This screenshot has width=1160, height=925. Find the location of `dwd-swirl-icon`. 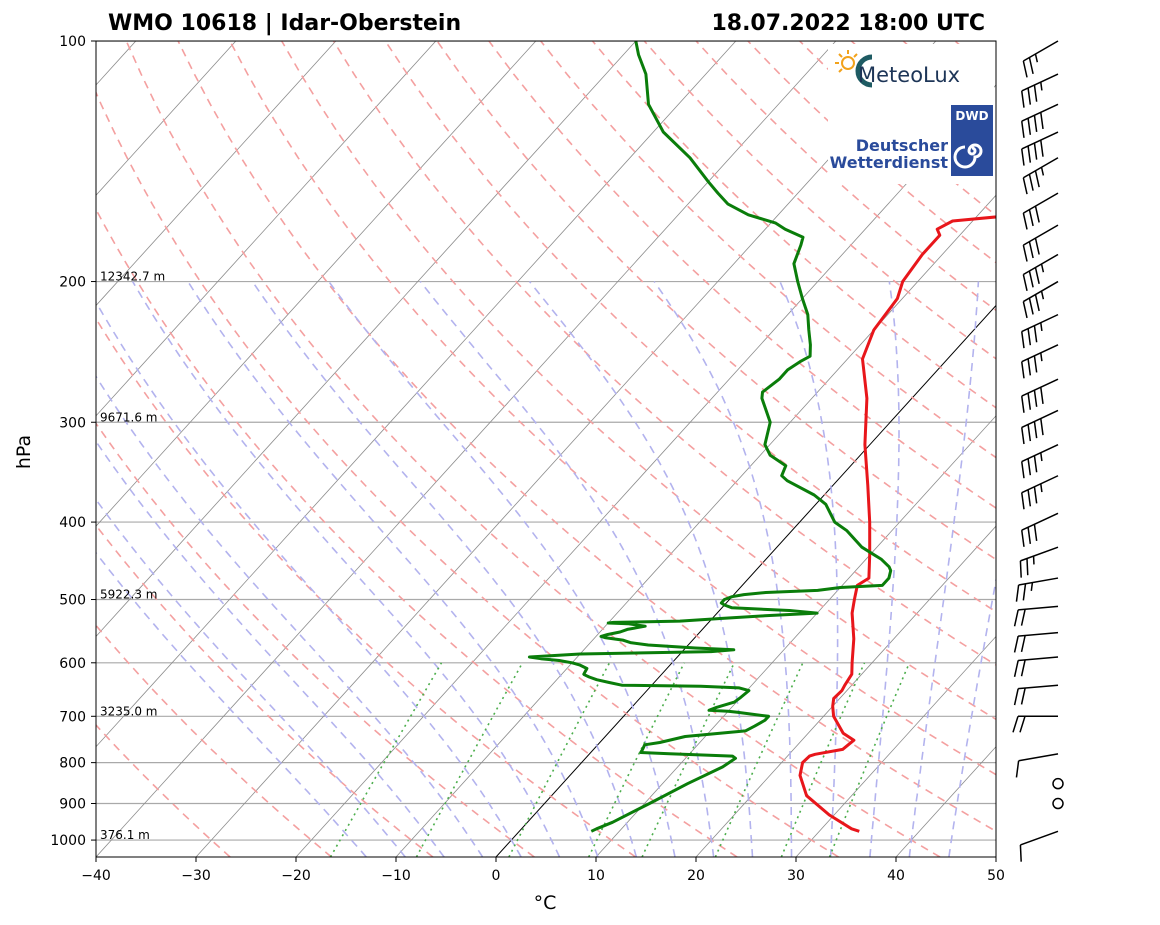

dwd-swirl-icon is located at coordinates (968, 156).